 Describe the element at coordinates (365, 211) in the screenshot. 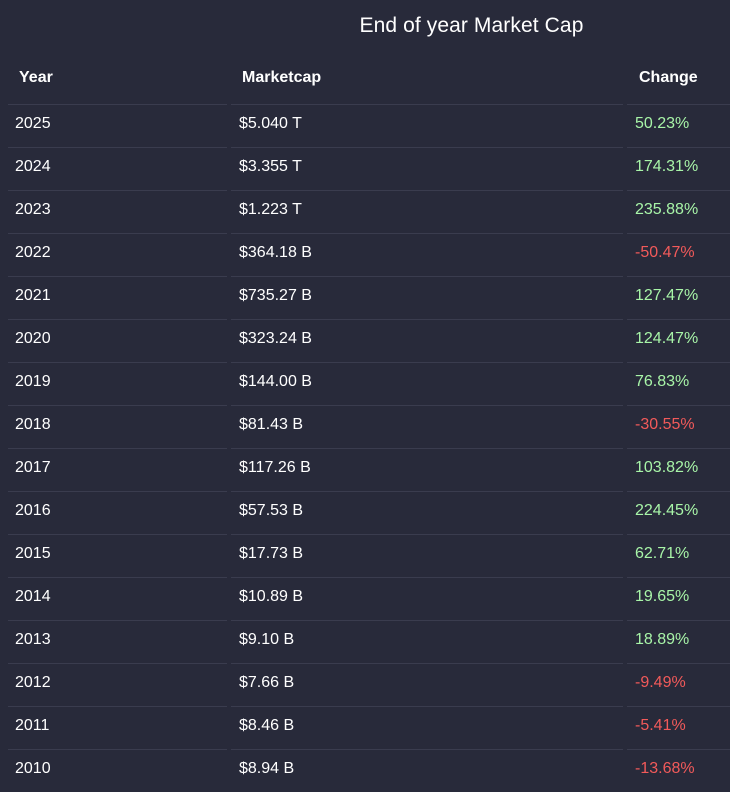

I see `table-row: 2023 $1.223 T 235.88%` at that location.